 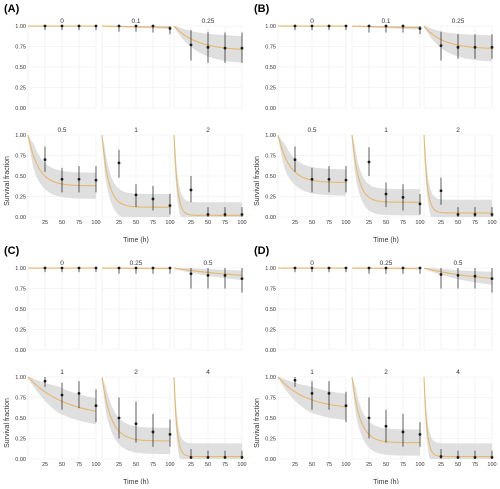 I want to click on facet-label: 1, so click(x=312, y=372).